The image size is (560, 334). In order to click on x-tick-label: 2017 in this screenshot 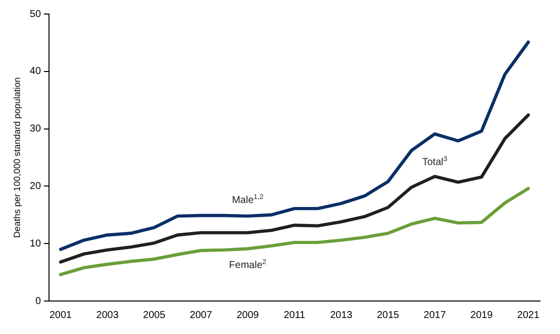, I will do `click(435, 315)`.